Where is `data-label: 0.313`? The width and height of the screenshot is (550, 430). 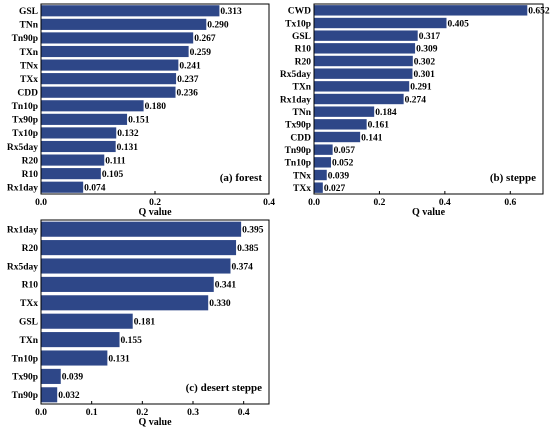
data-label: 0.313 is located at coordinates (231, 12).